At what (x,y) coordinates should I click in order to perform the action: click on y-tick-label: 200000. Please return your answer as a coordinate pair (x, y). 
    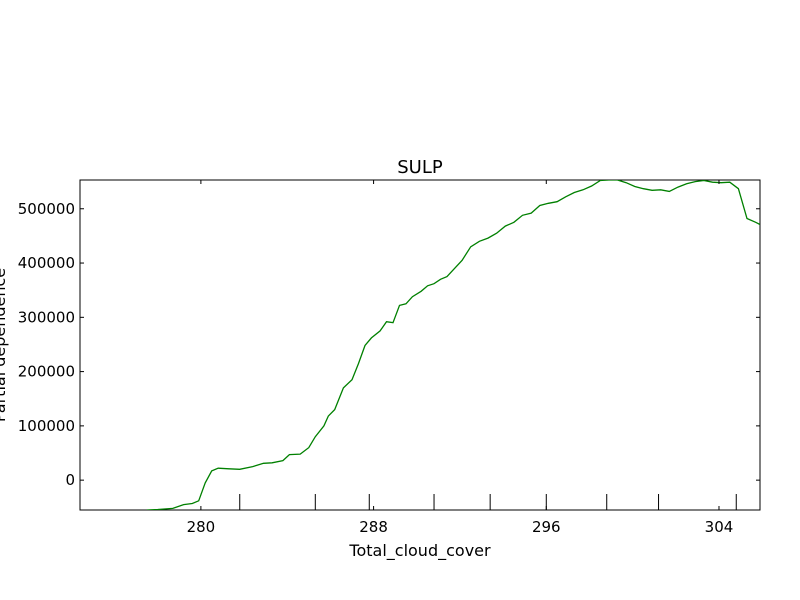
    Looking at the image, I should click on (46, 372).